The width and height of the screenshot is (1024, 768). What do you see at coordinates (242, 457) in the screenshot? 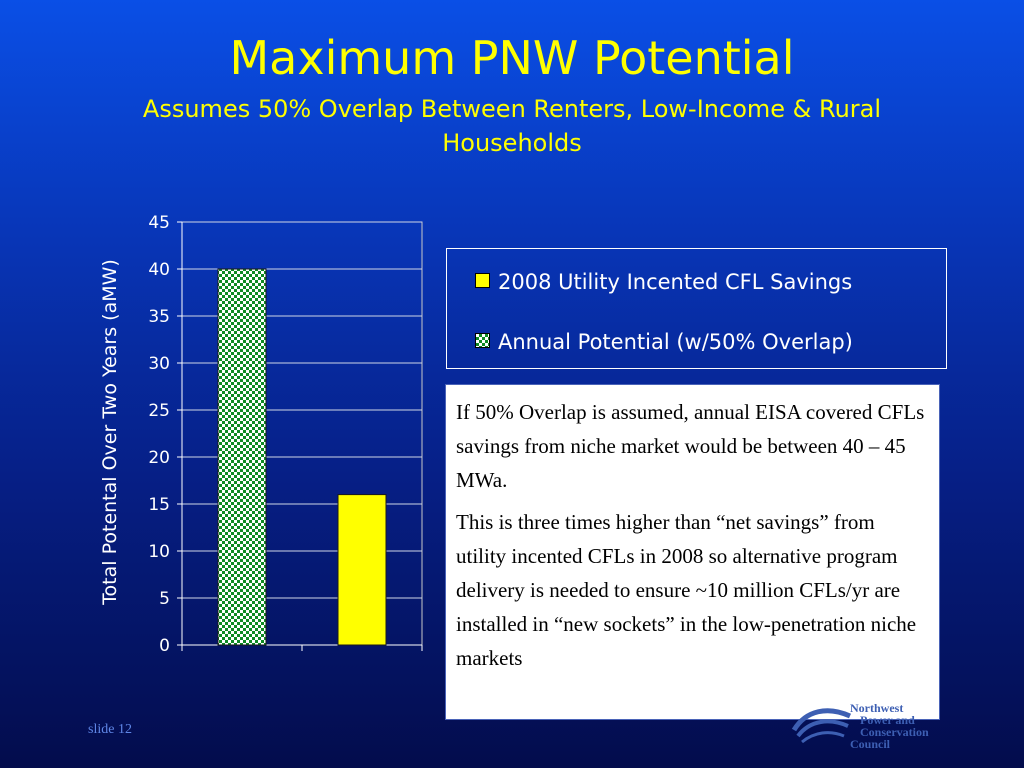
I see `bar-annual-potential` at bounding box center [242, 457].